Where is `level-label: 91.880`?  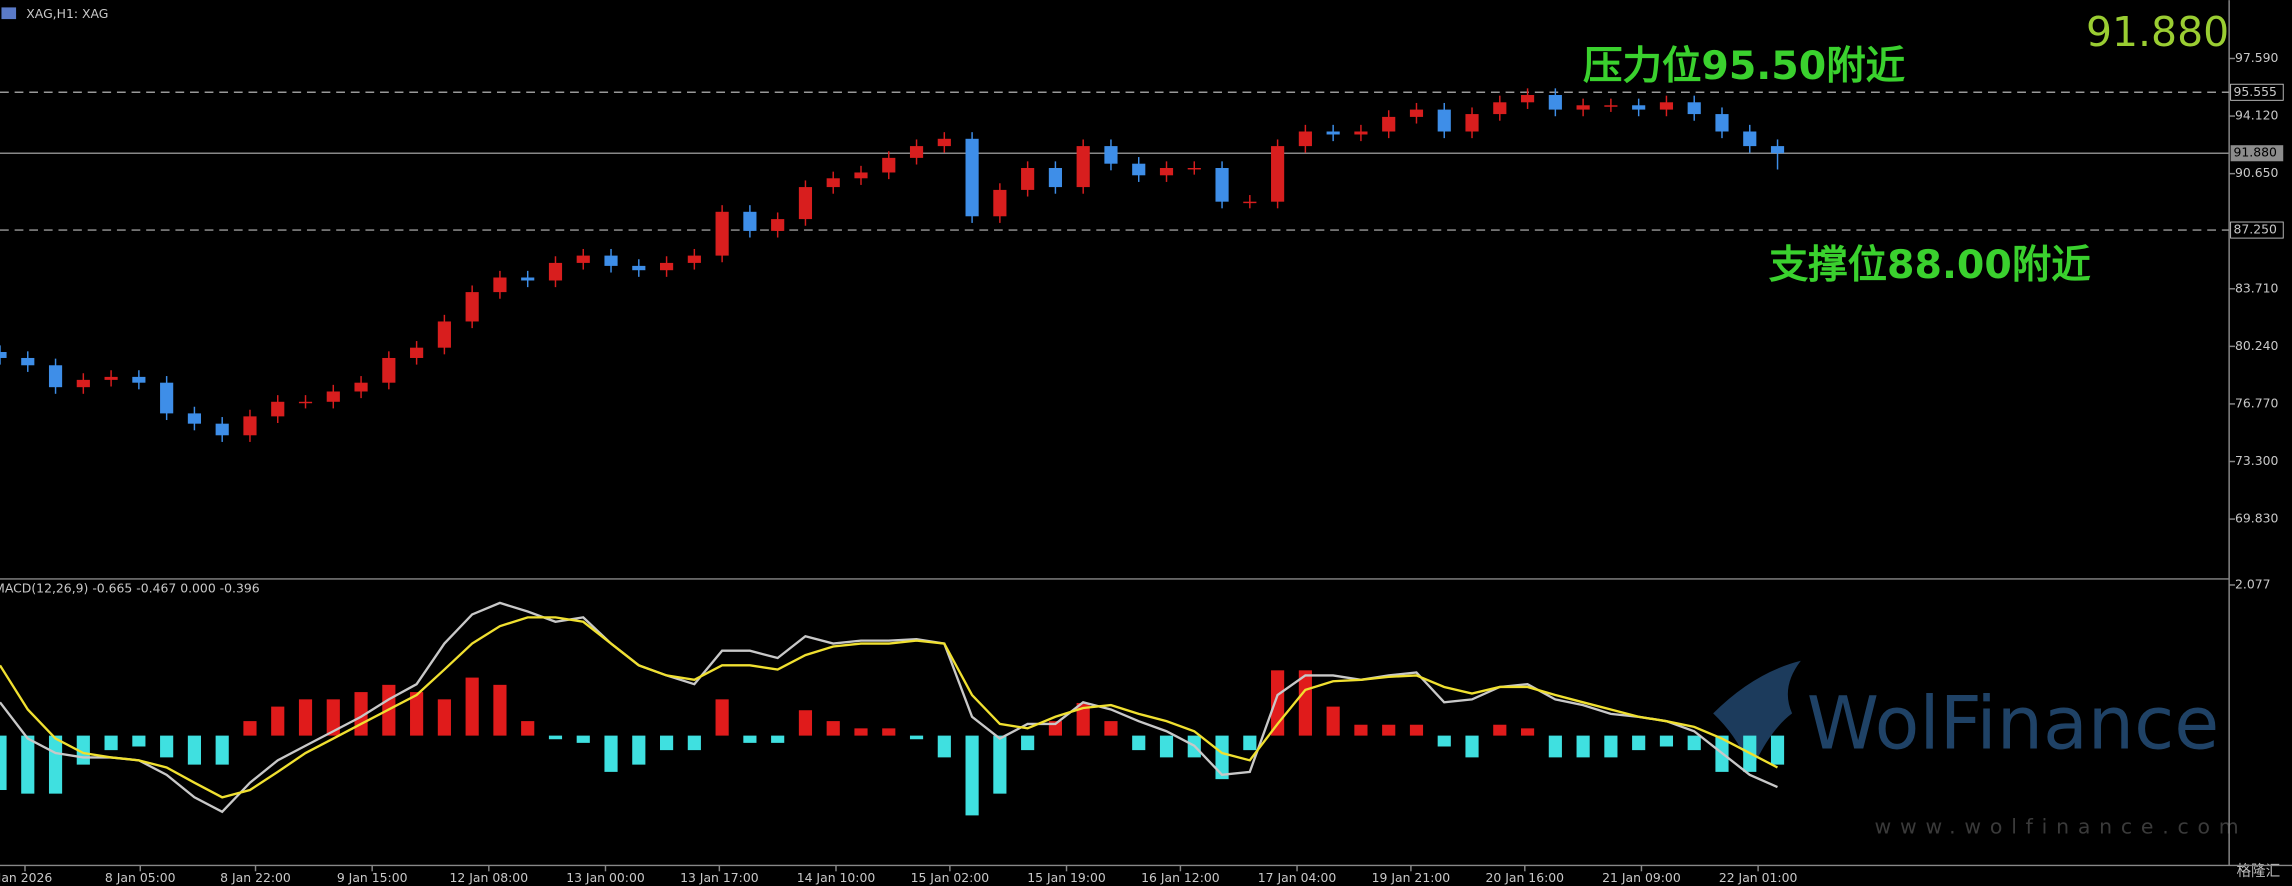 level-label: 91.880 is located at coordinates (2256, 152).